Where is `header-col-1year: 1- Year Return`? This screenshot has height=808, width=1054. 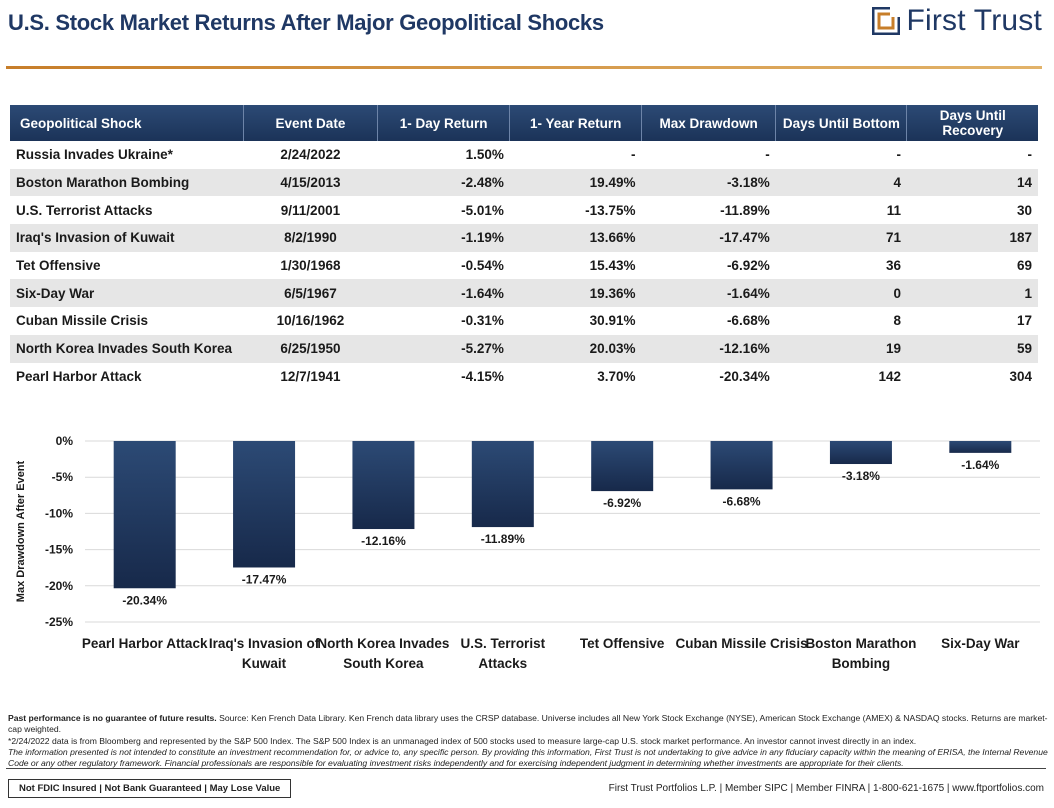 header-col-1year: 1- Year Return is located at coordinates (575, 123).